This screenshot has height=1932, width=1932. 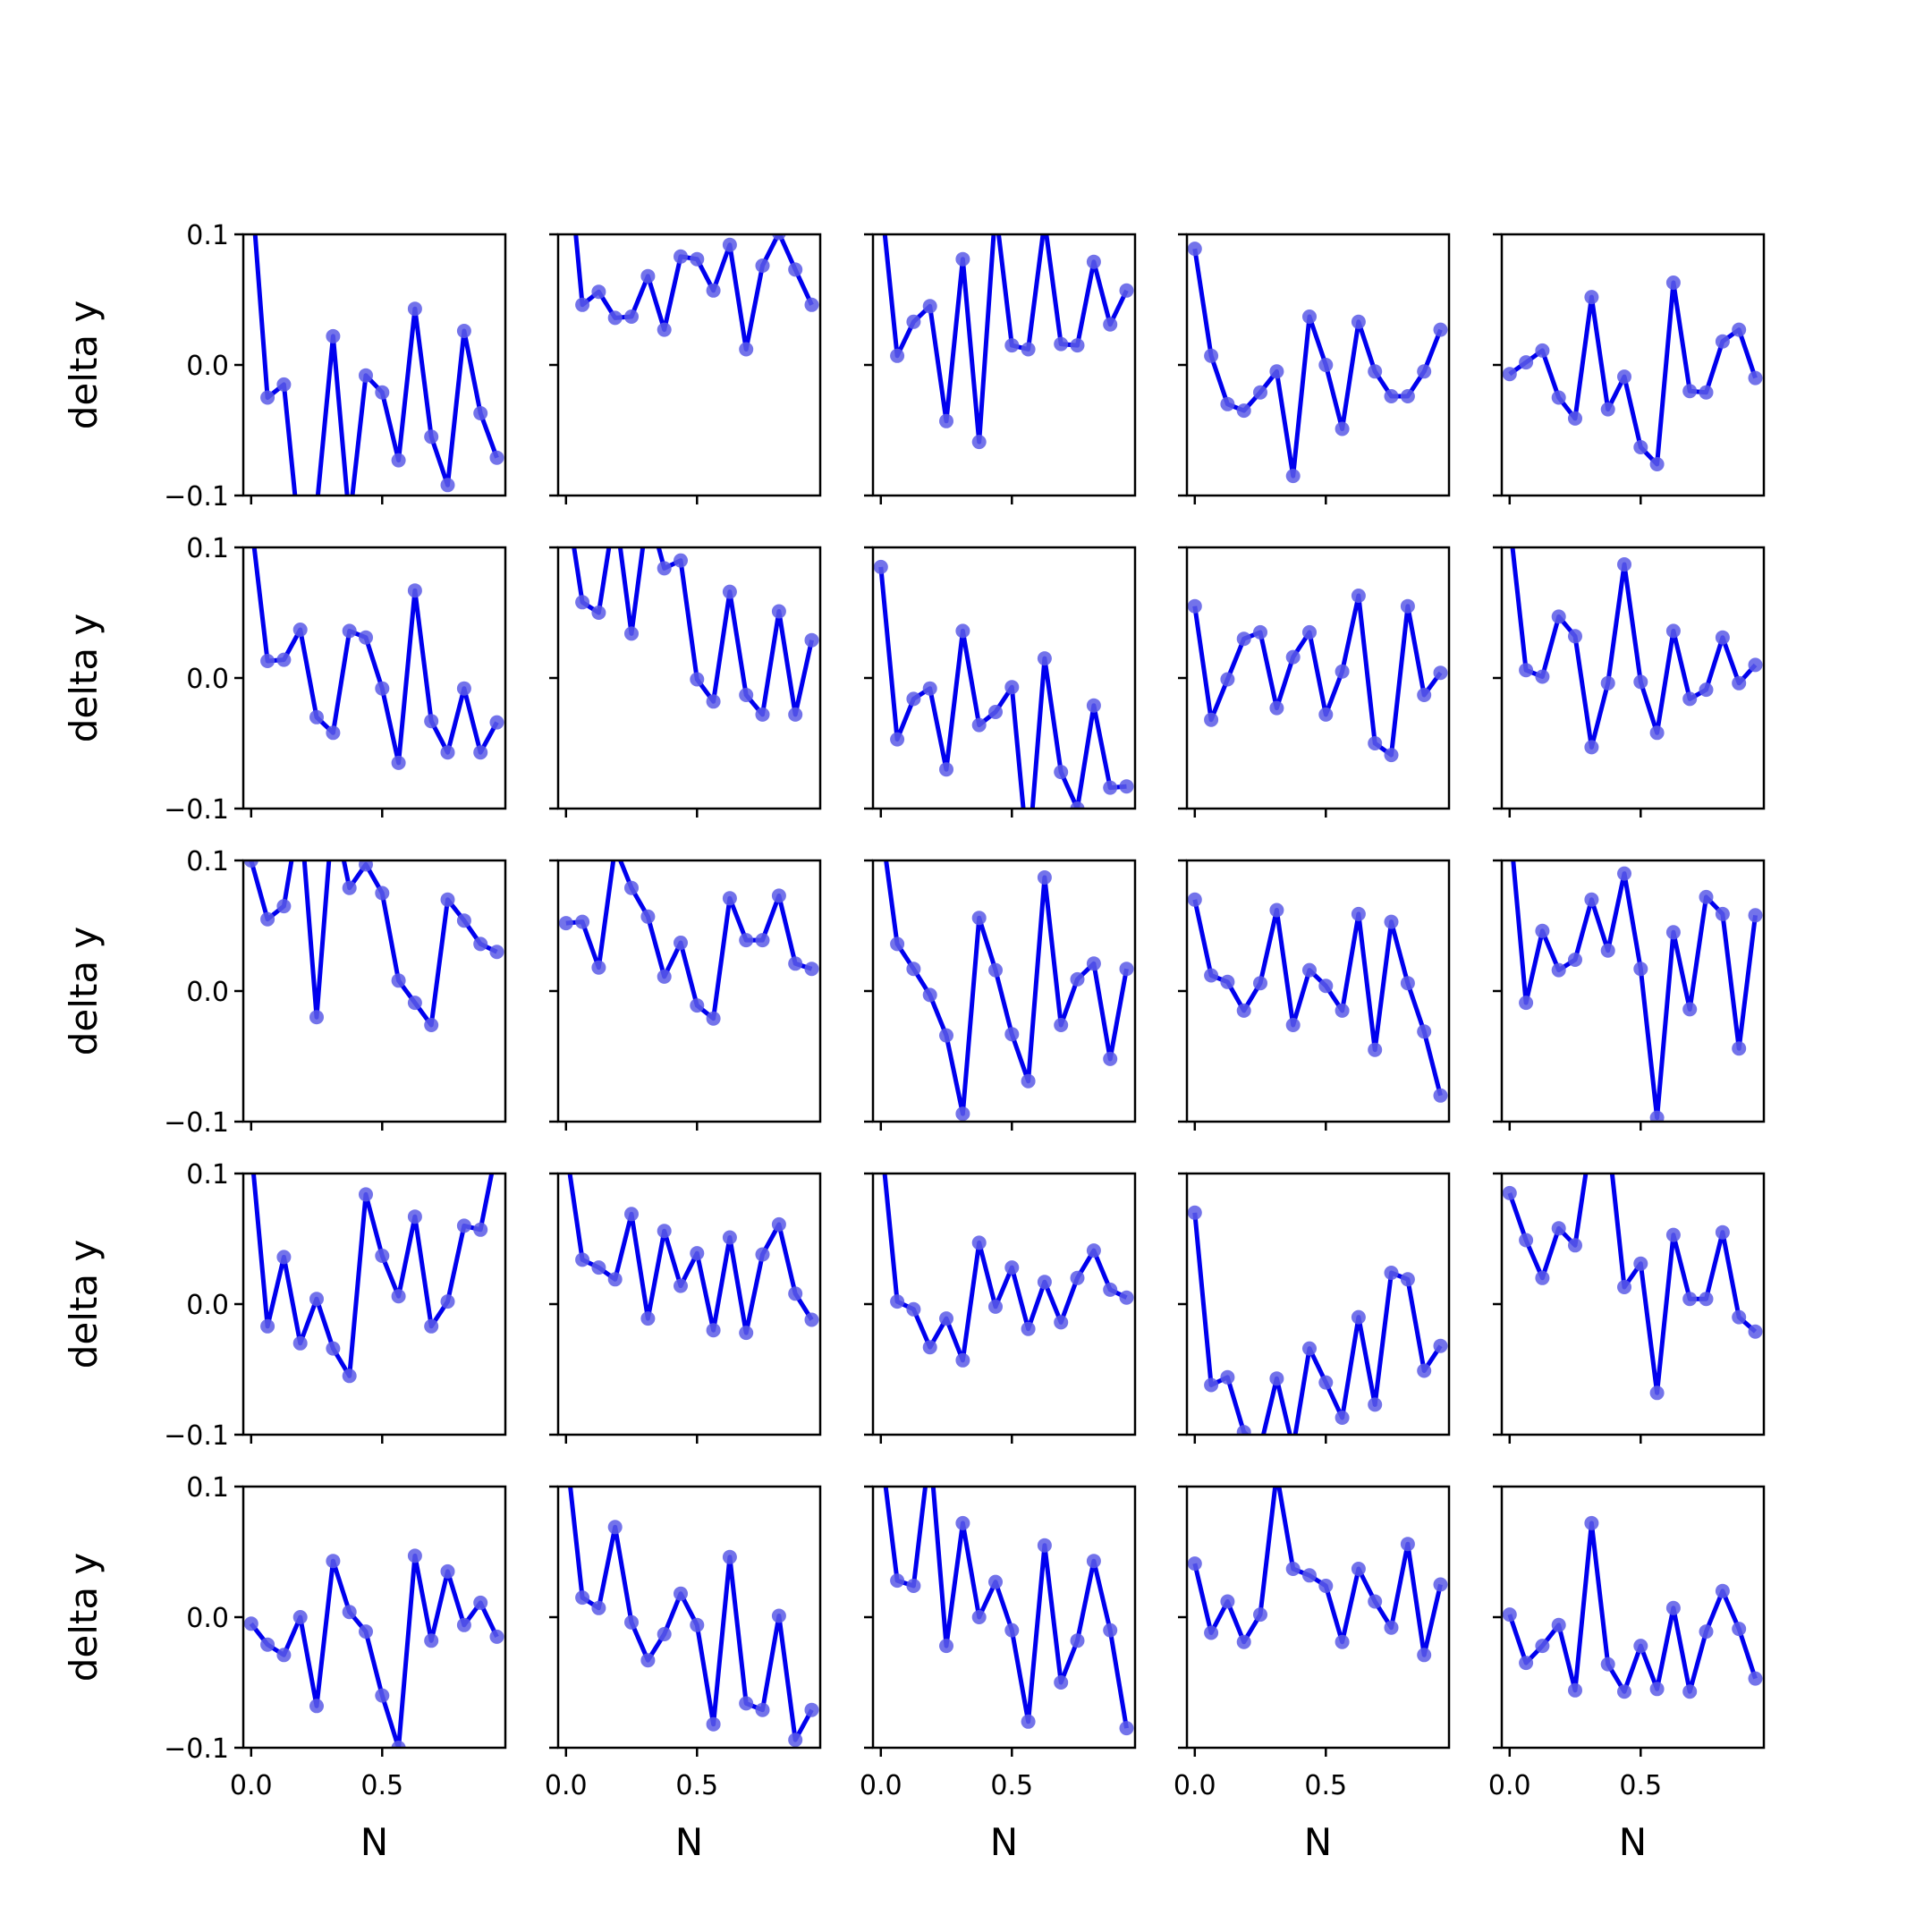 I want to click on subplot-r1-c1: 0.1 0.0 −0.1 delta y, so click(x=284, y=366).